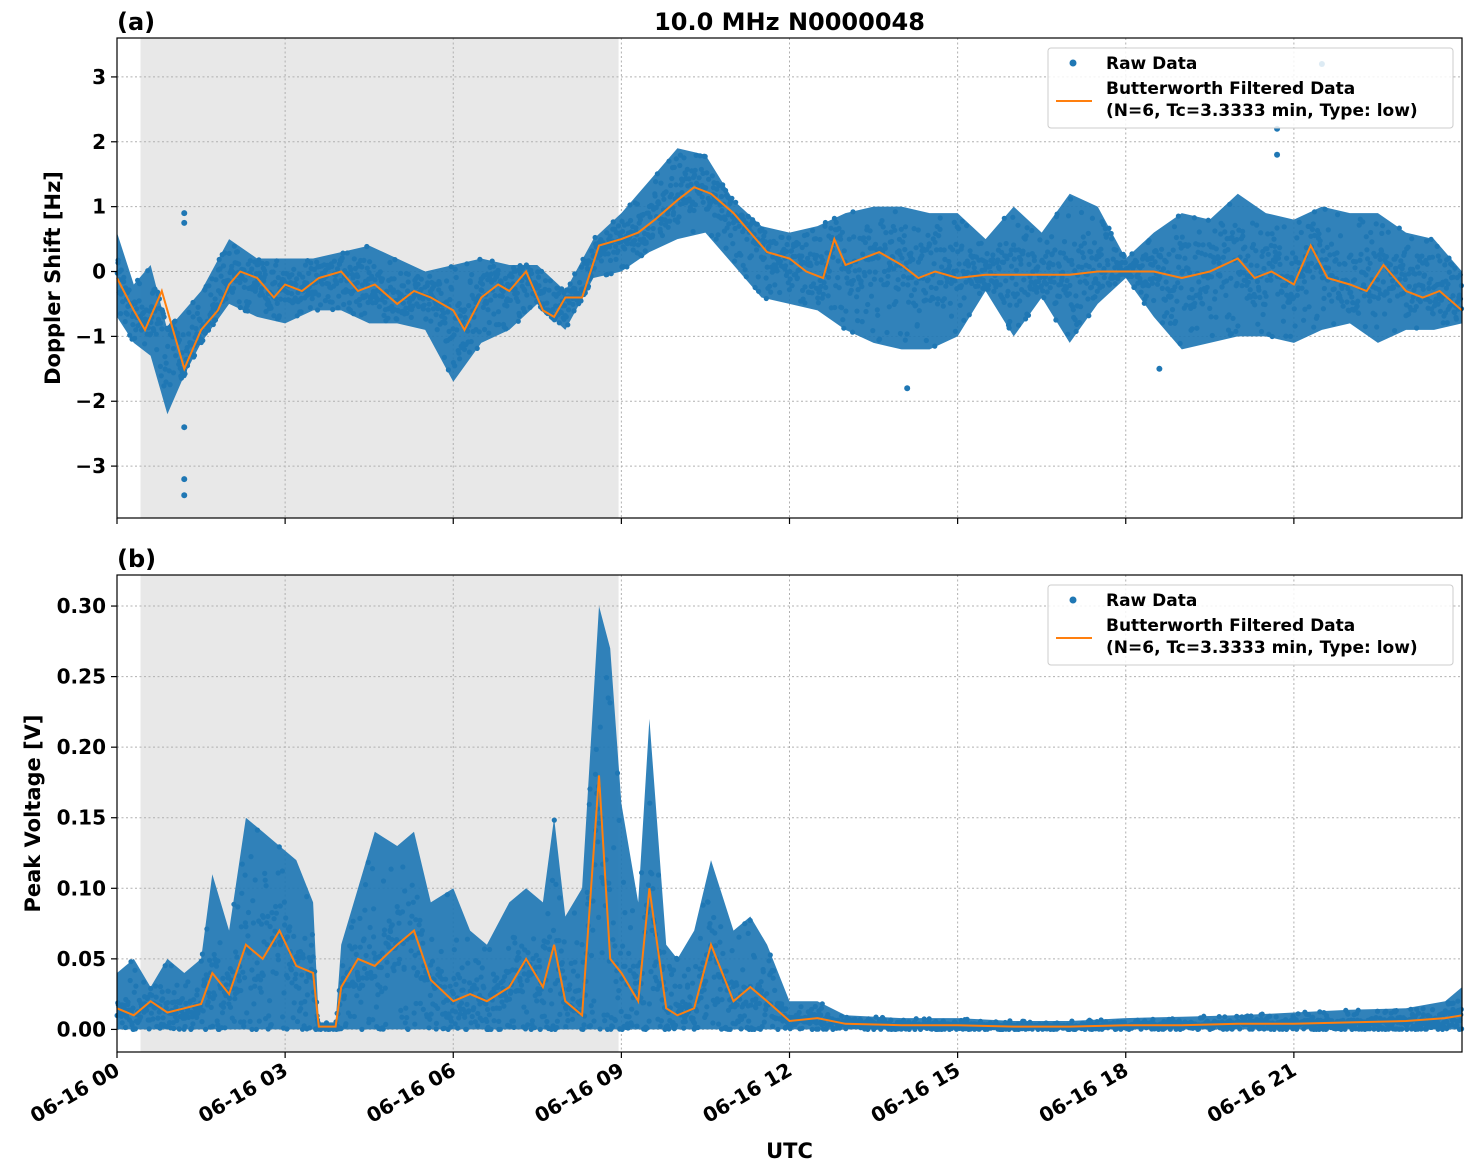 The image size is (1472, 1172). What do you see at coordinates (81, 747) in the screenshot?
I see `y-tick-label: 0.20` at bounding box center [81, 747].